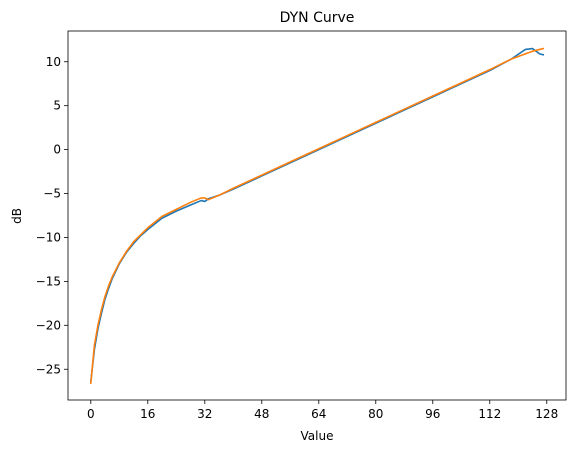  I want to click on y-tick-label-10: 10, so click(53, 62).